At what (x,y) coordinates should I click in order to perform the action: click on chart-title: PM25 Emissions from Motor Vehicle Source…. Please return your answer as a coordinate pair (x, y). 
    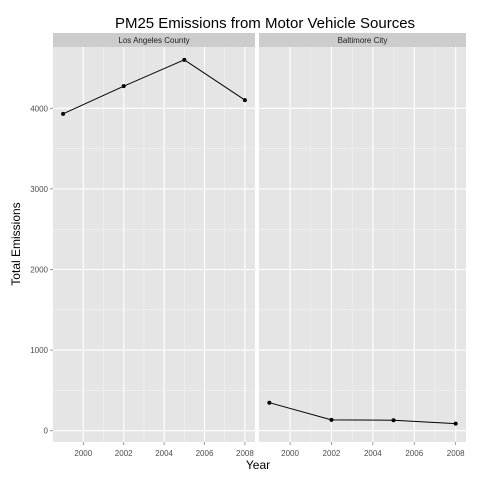
    Looking at the image, I should click on (265, 23).